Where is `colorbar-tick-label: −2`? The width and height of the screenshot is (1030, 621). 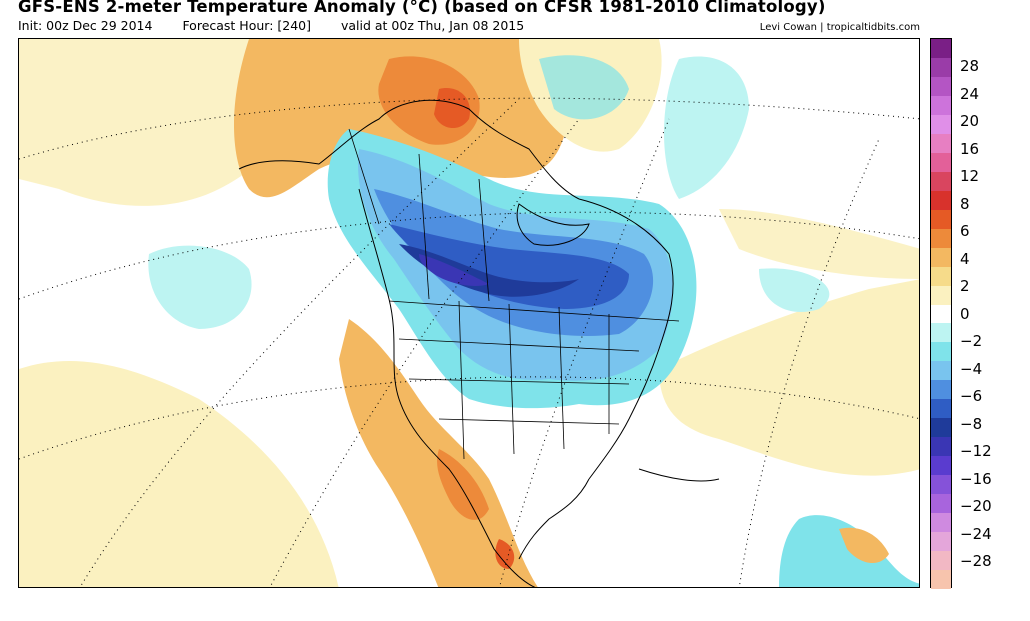
colorbar-tick-label: −2 is located at coordinates (971, 341).